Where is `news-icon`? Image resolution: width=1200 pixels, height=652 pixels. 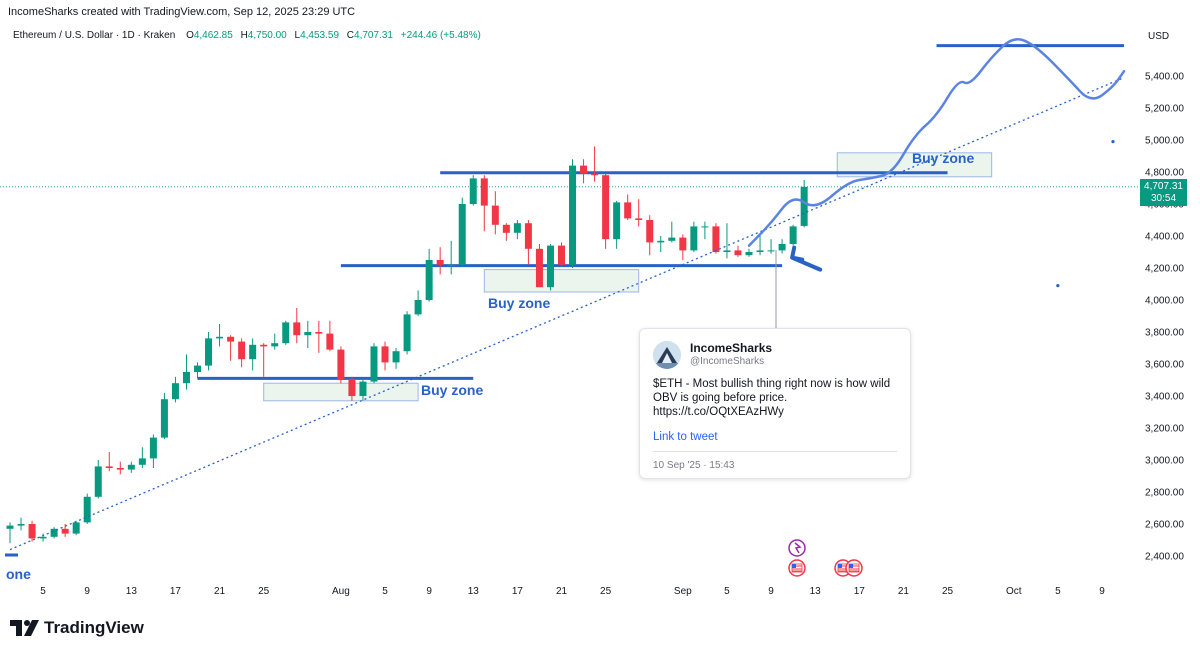
news-icon is located at coordinates (797, 548).